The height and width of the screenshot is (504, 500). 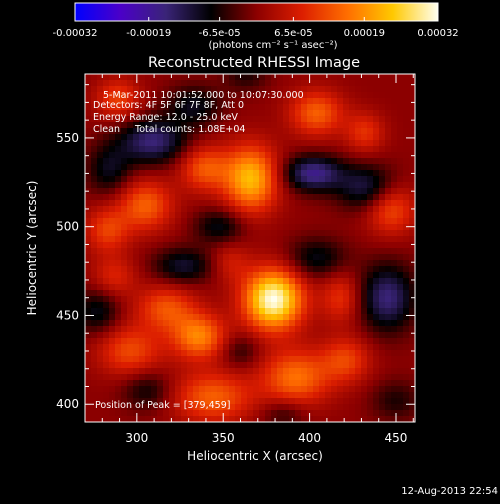 What do you see at coordinates (148, 33) in the screenshot?
I see `colorbar-tick-label-1: -0.00019` at bounding box center [148, 33].